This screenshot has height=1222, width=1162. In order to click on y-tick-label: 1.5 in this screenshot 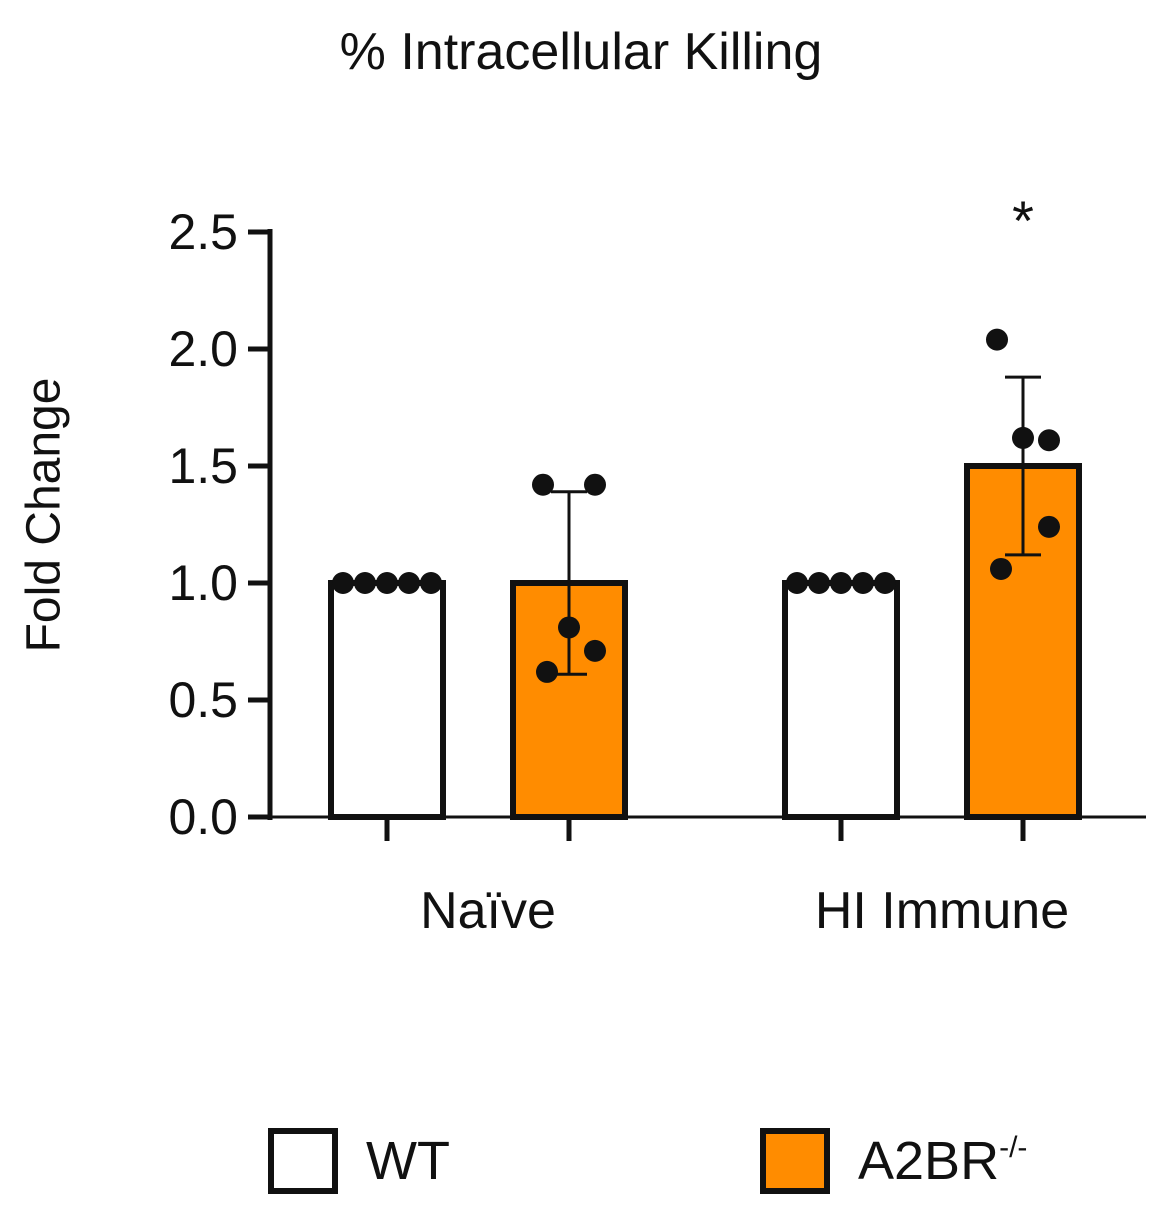, I will do `click(203, 466)`.